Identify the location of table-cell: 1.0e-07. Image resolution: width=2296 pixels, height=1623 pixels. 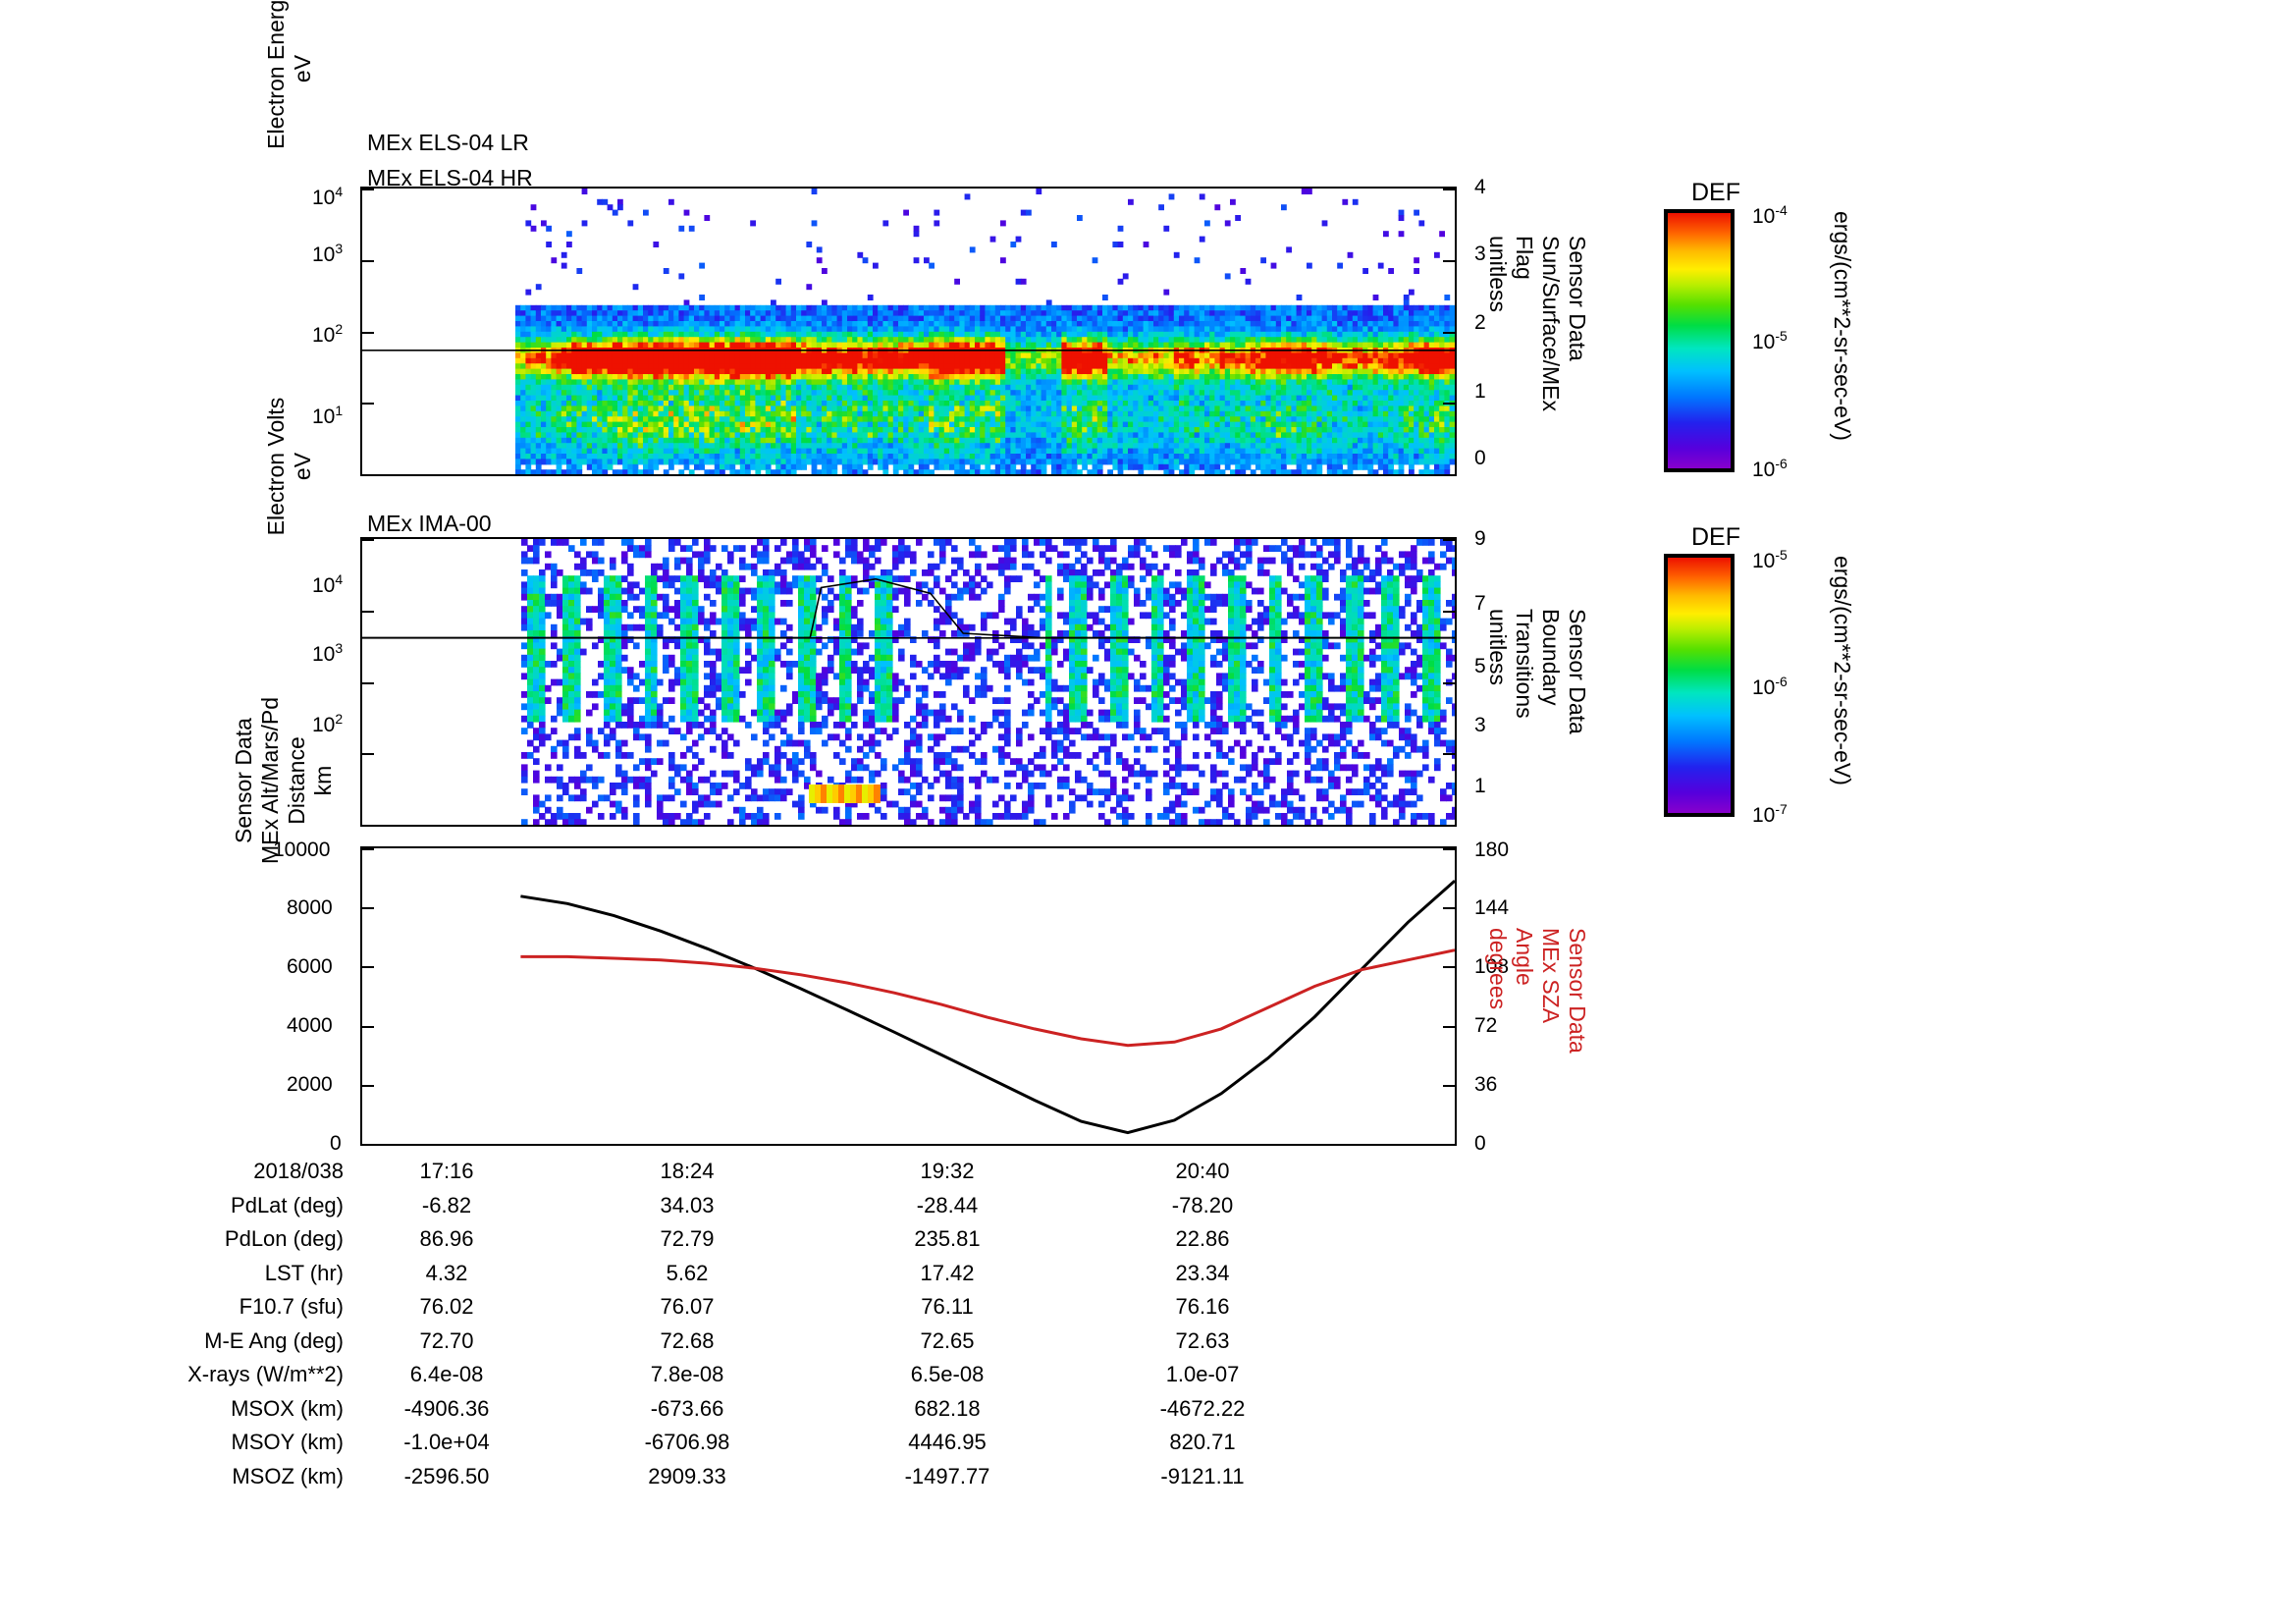
(1202, 1374).